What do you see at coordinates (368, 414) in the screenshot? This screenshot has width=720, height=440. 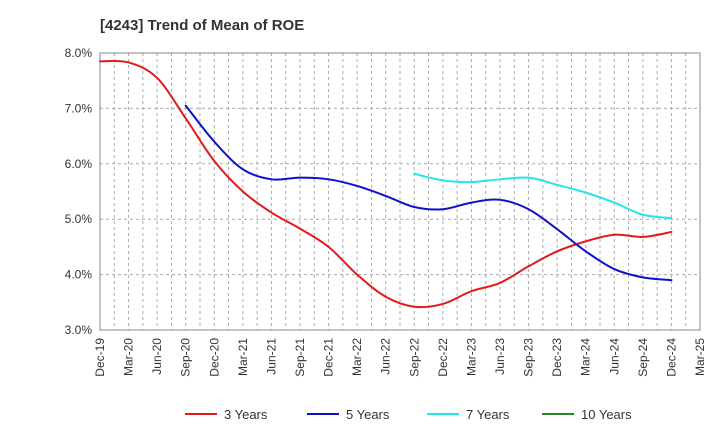 I see `legend-label: 5 Years` at bounding box center [368, 414].